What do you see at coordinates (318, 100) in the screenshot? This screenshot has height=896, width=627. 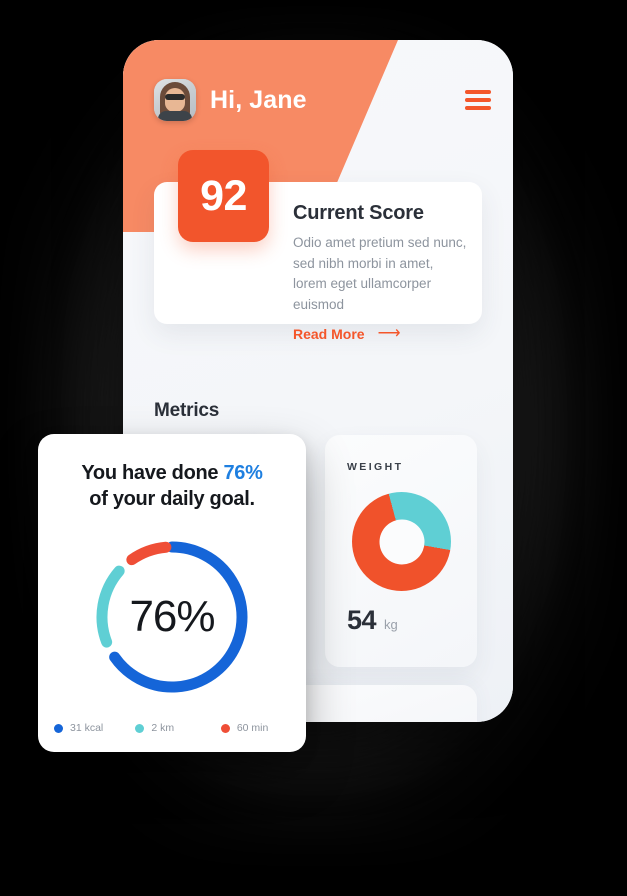 I see `header-row: Hi, Jane` at bounding box center [318, 100].